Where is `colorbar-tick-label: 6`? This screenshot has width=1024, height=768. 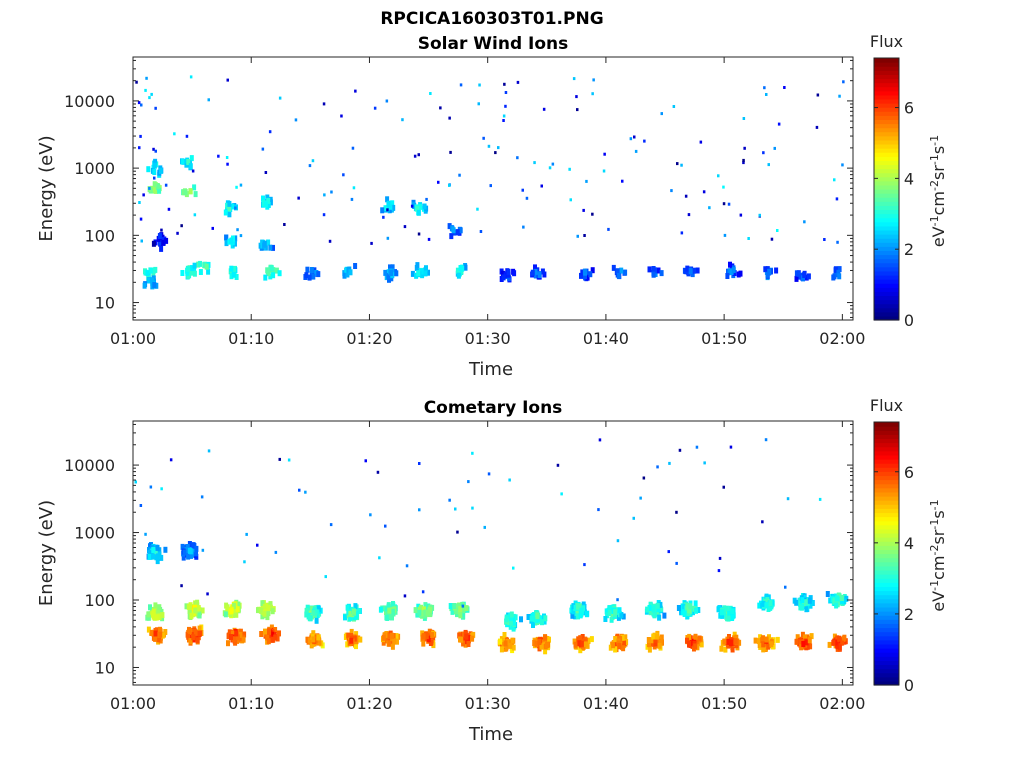
colorbar-tick-label: 6 is located at coordinates (909, 108).